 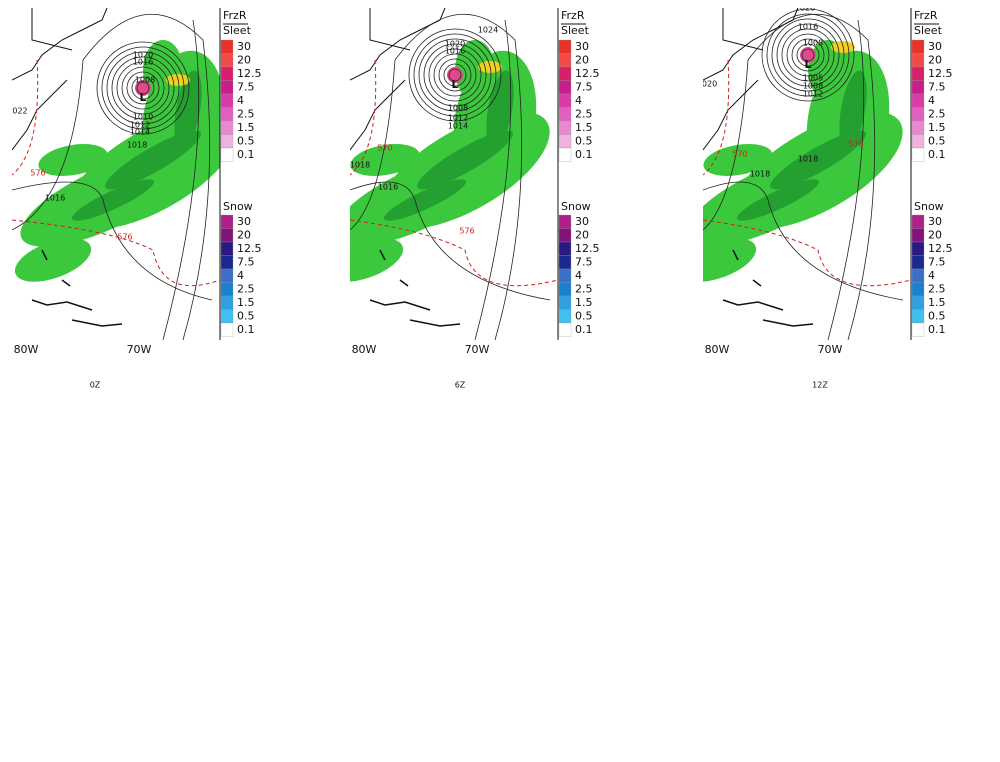 What do you see at coordinates (813, 78) in the screenshot?
I see `isobar-label: 1005` at bounding box center [813, 78].